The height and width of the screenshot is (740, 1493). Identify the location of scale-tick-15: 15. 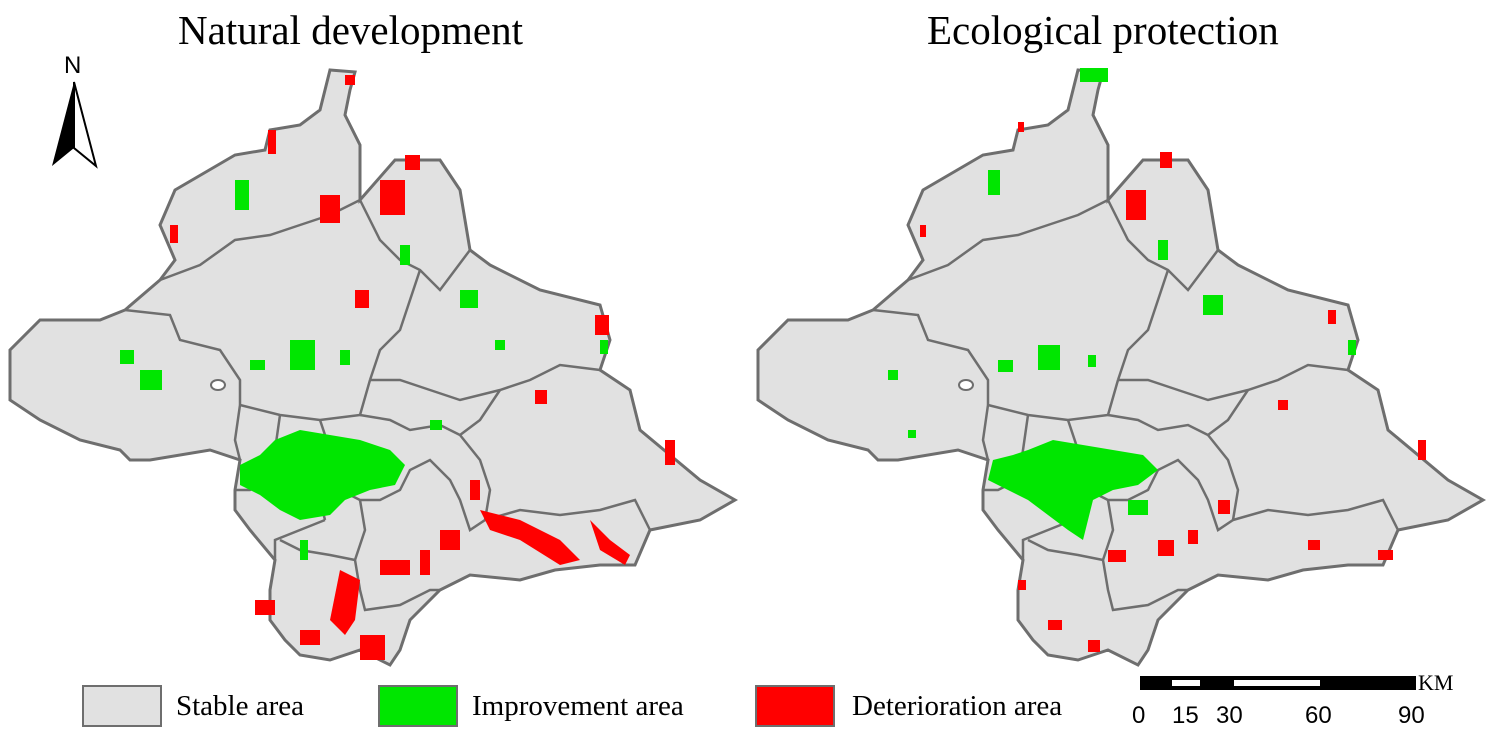
(1185, 715).